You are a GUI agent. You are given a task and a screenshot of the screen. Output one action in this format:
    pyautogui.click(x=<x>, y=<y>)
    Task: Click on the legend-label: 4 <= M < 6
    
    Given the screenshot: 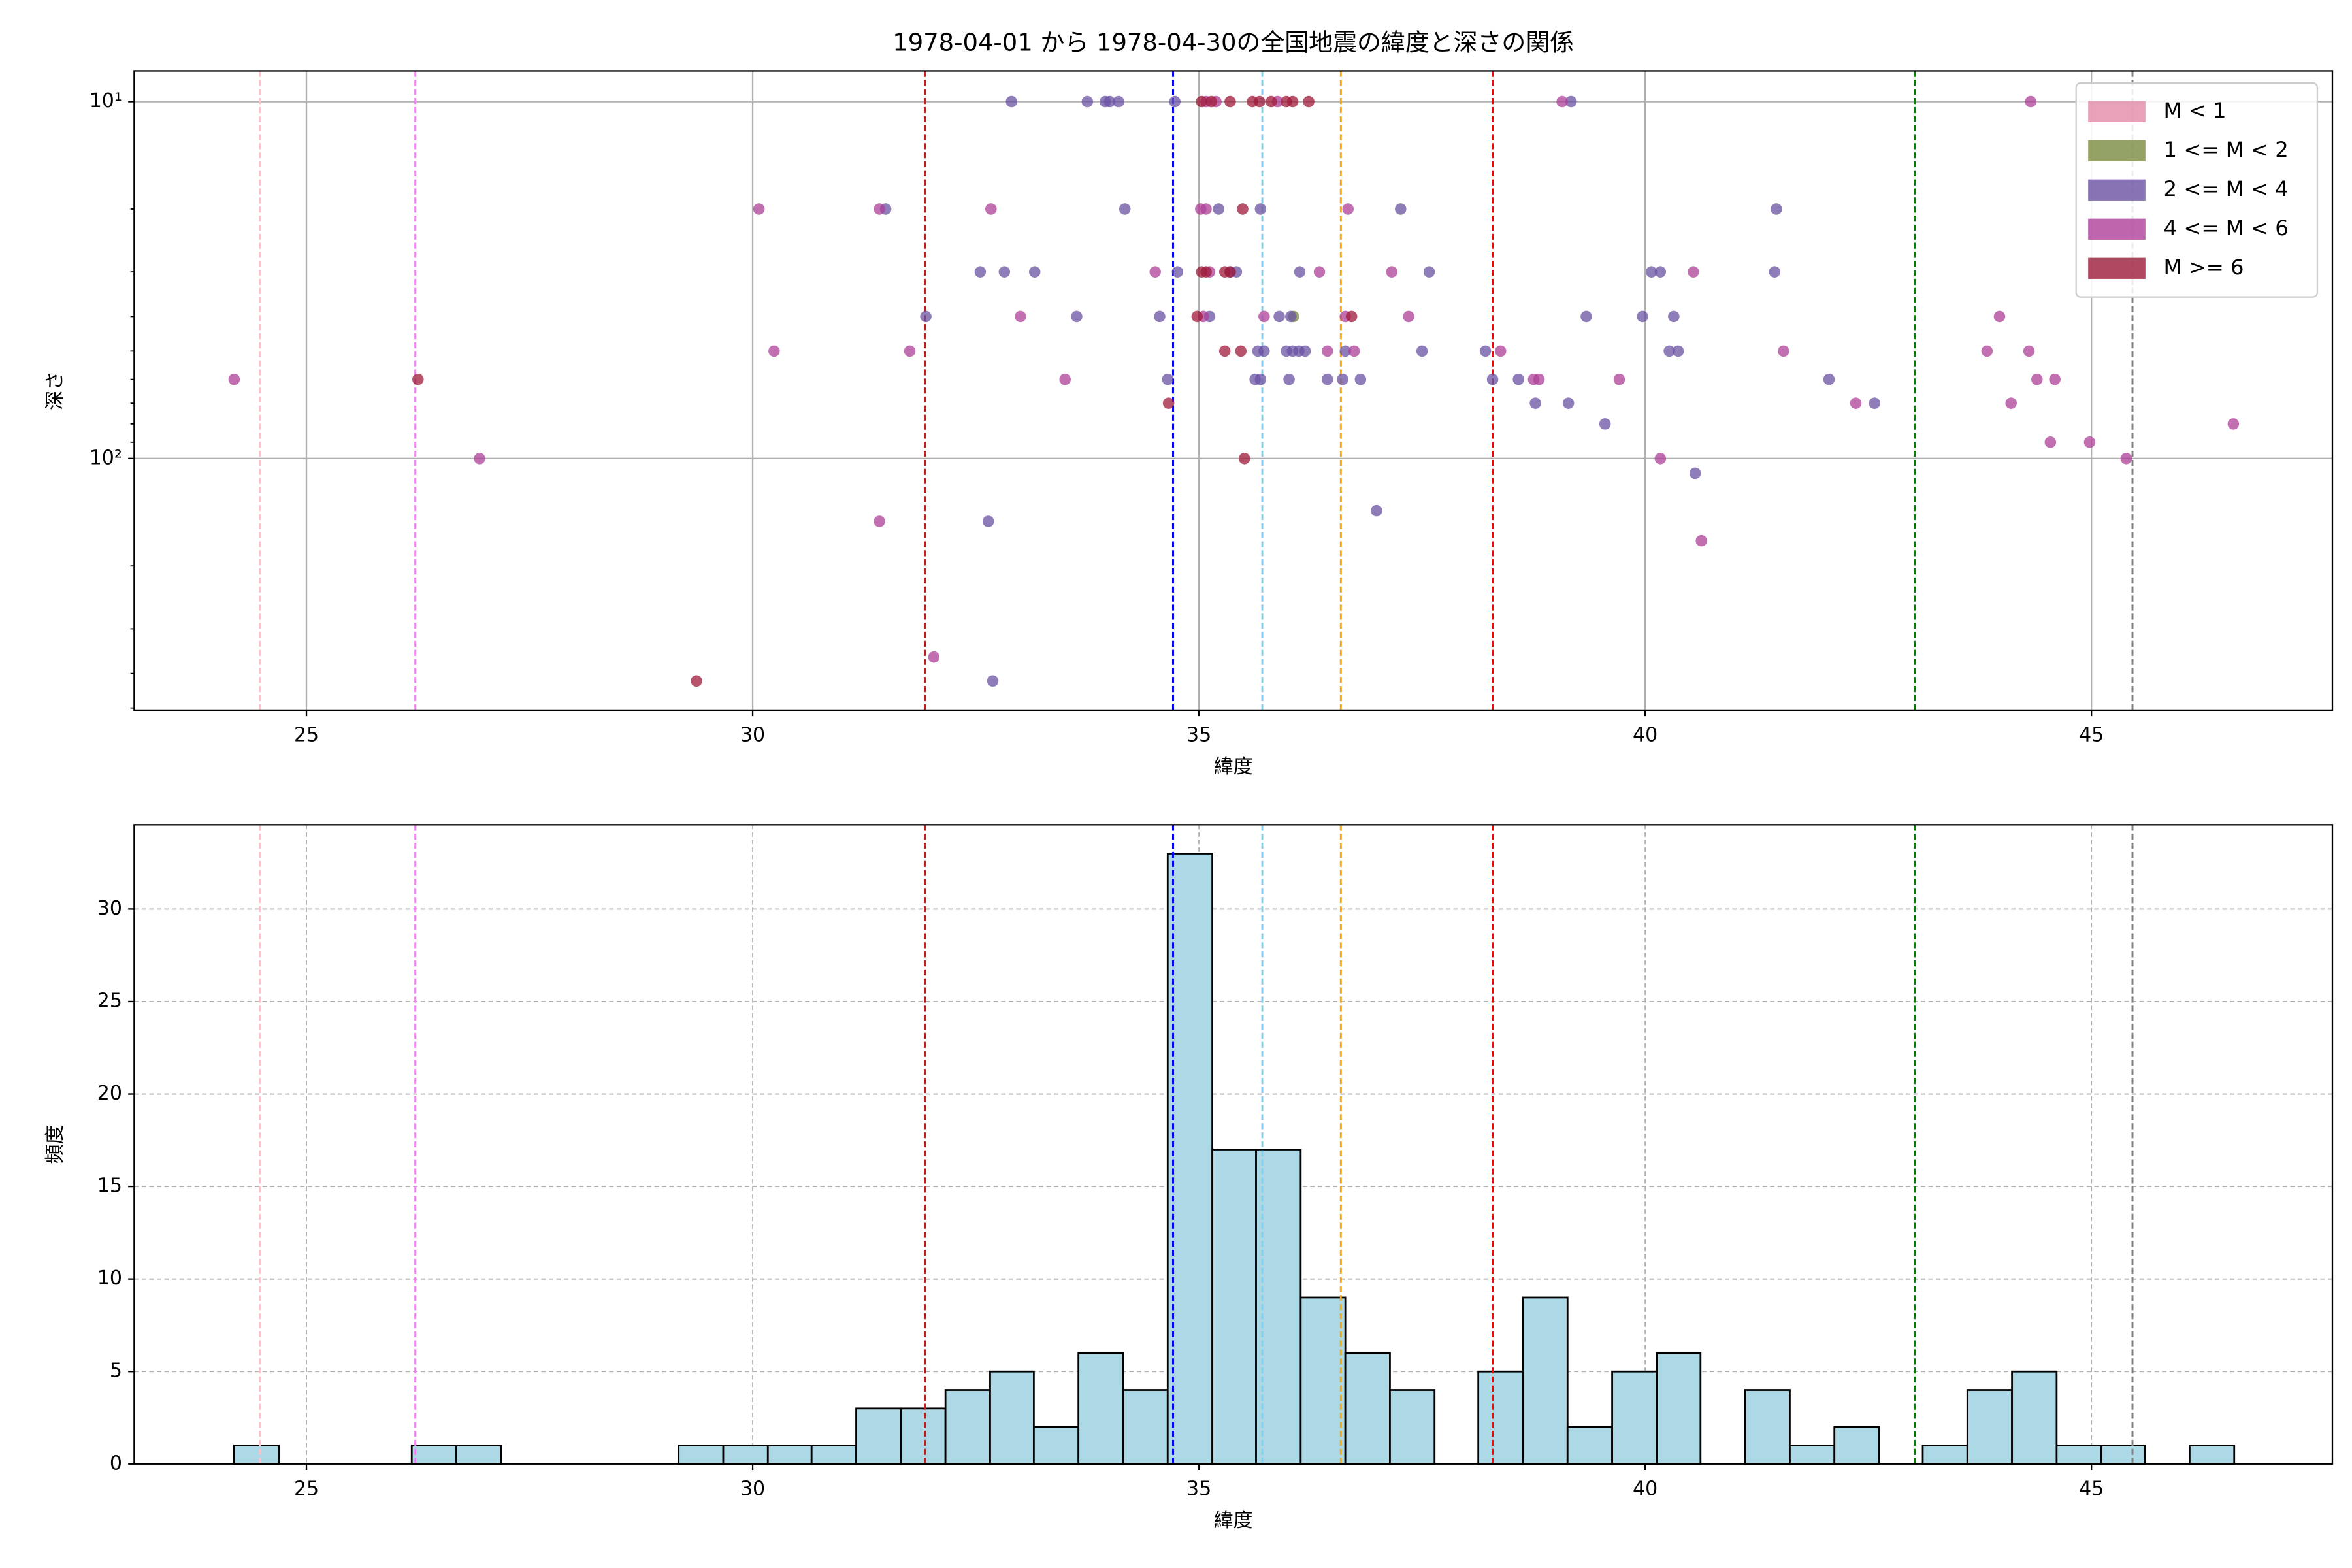 What is the action you would take?
    pyautogui.click(x=2226, y=228)
    